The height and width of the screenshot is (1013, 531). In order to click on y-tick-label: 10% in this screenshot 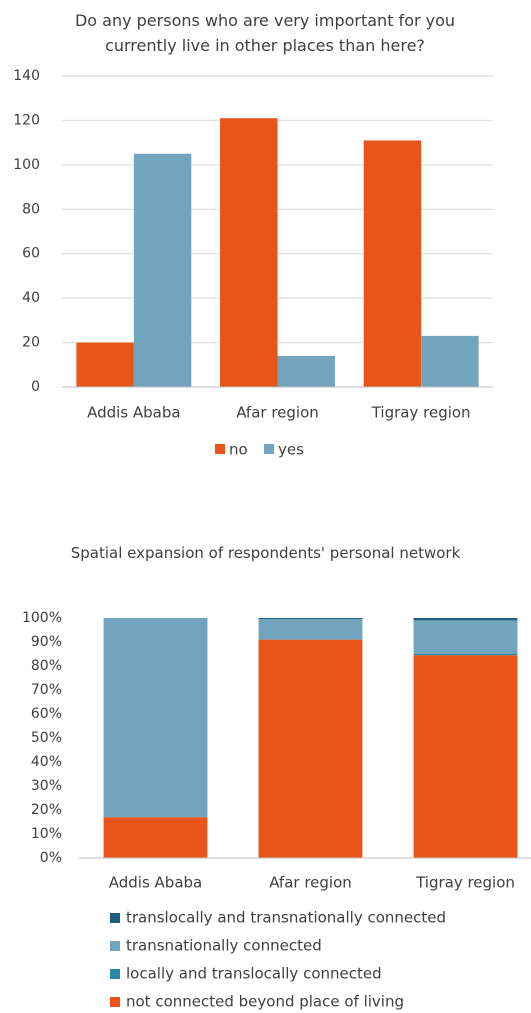, I will do `click(46, 834)`.